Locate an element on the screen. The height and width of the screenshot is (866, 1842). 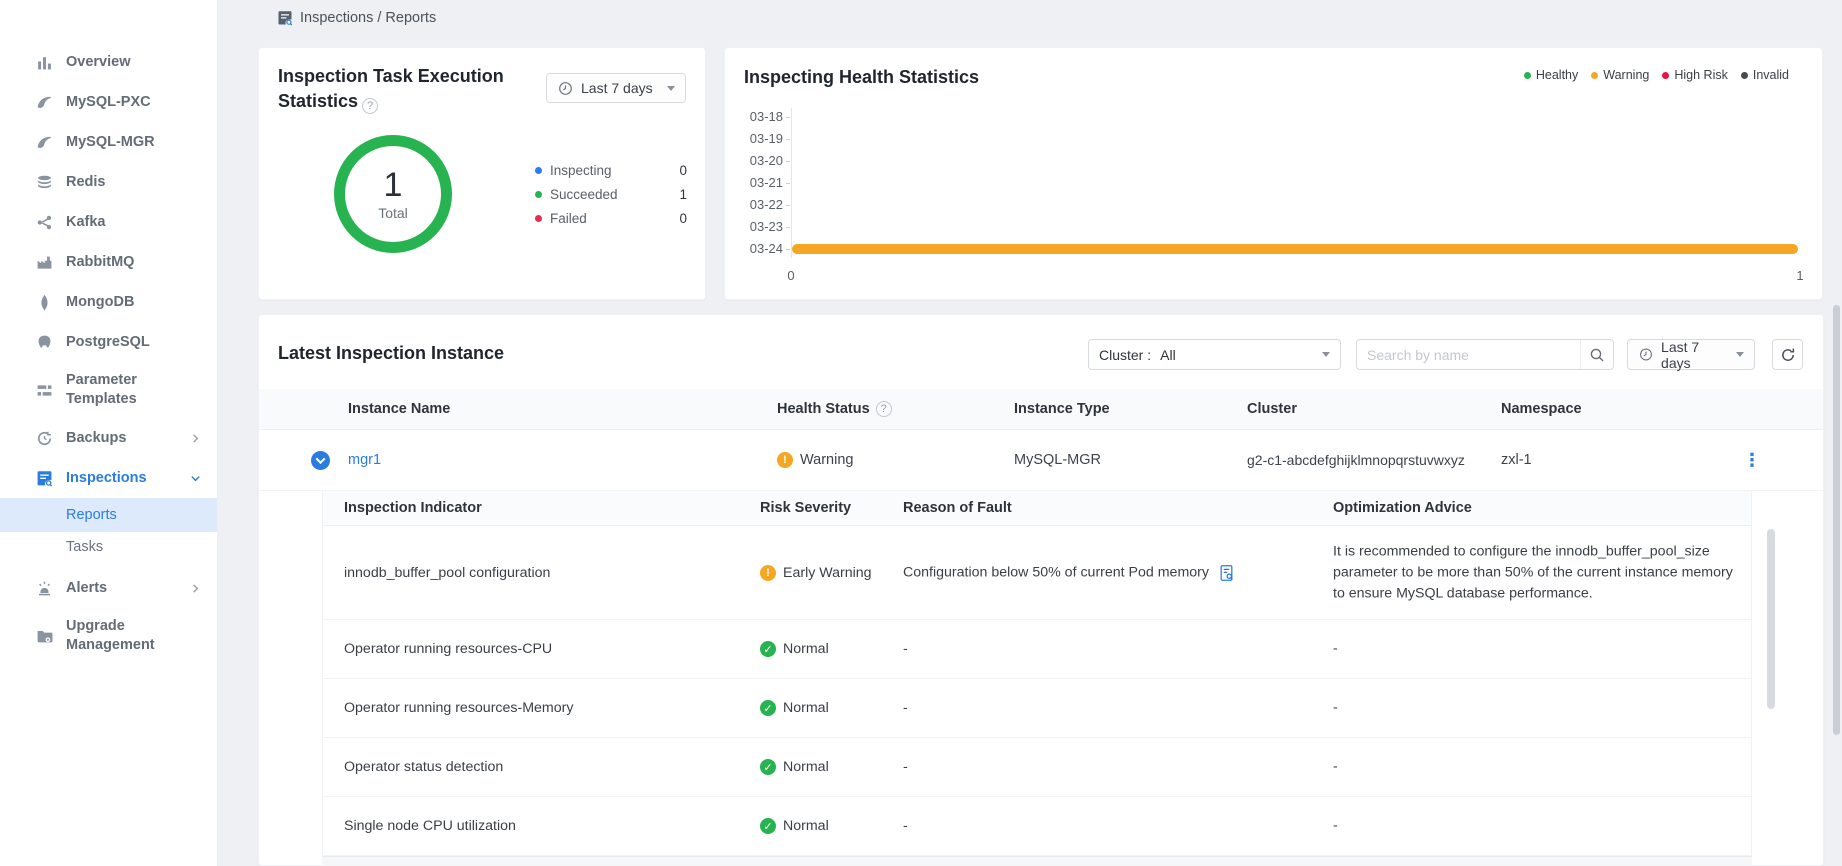
cluster-filter-label: Cluster : is located at coordinates (1125, 354).